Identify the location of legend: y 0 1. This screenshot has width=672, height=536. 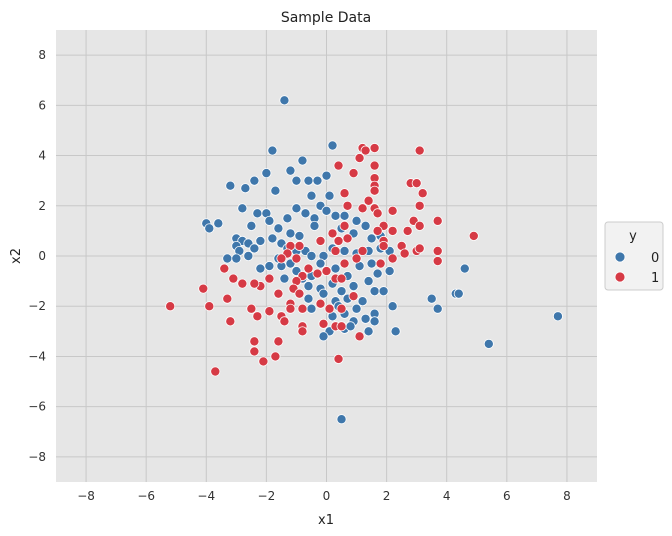
(634, 256).